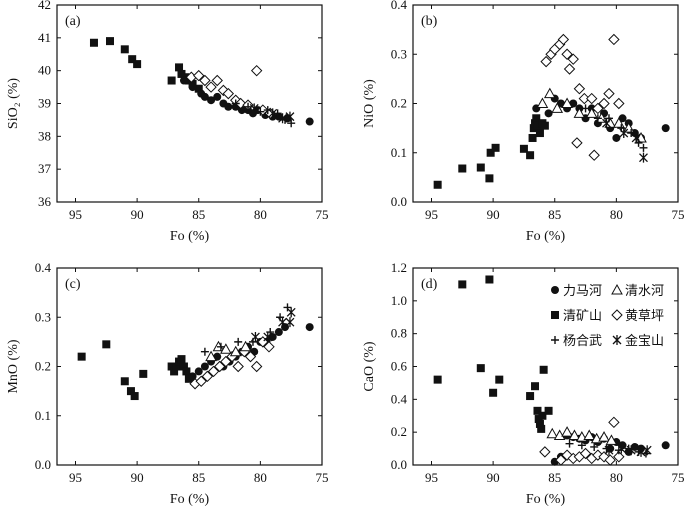  I want to click on series-cross, so click(263, 113).